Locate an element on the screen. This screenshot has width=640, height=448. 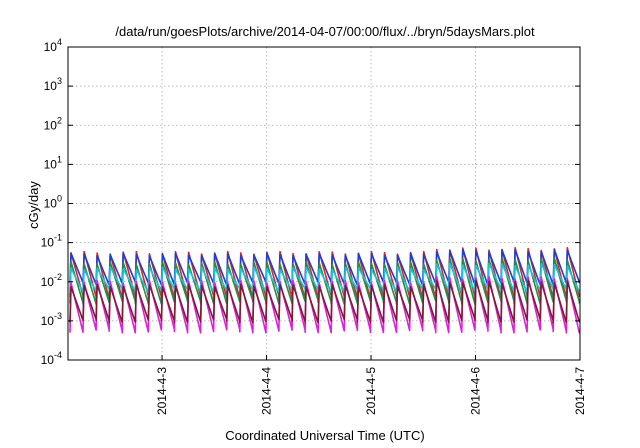
y-tick-label: 10² is located at coordinates (53, 123).